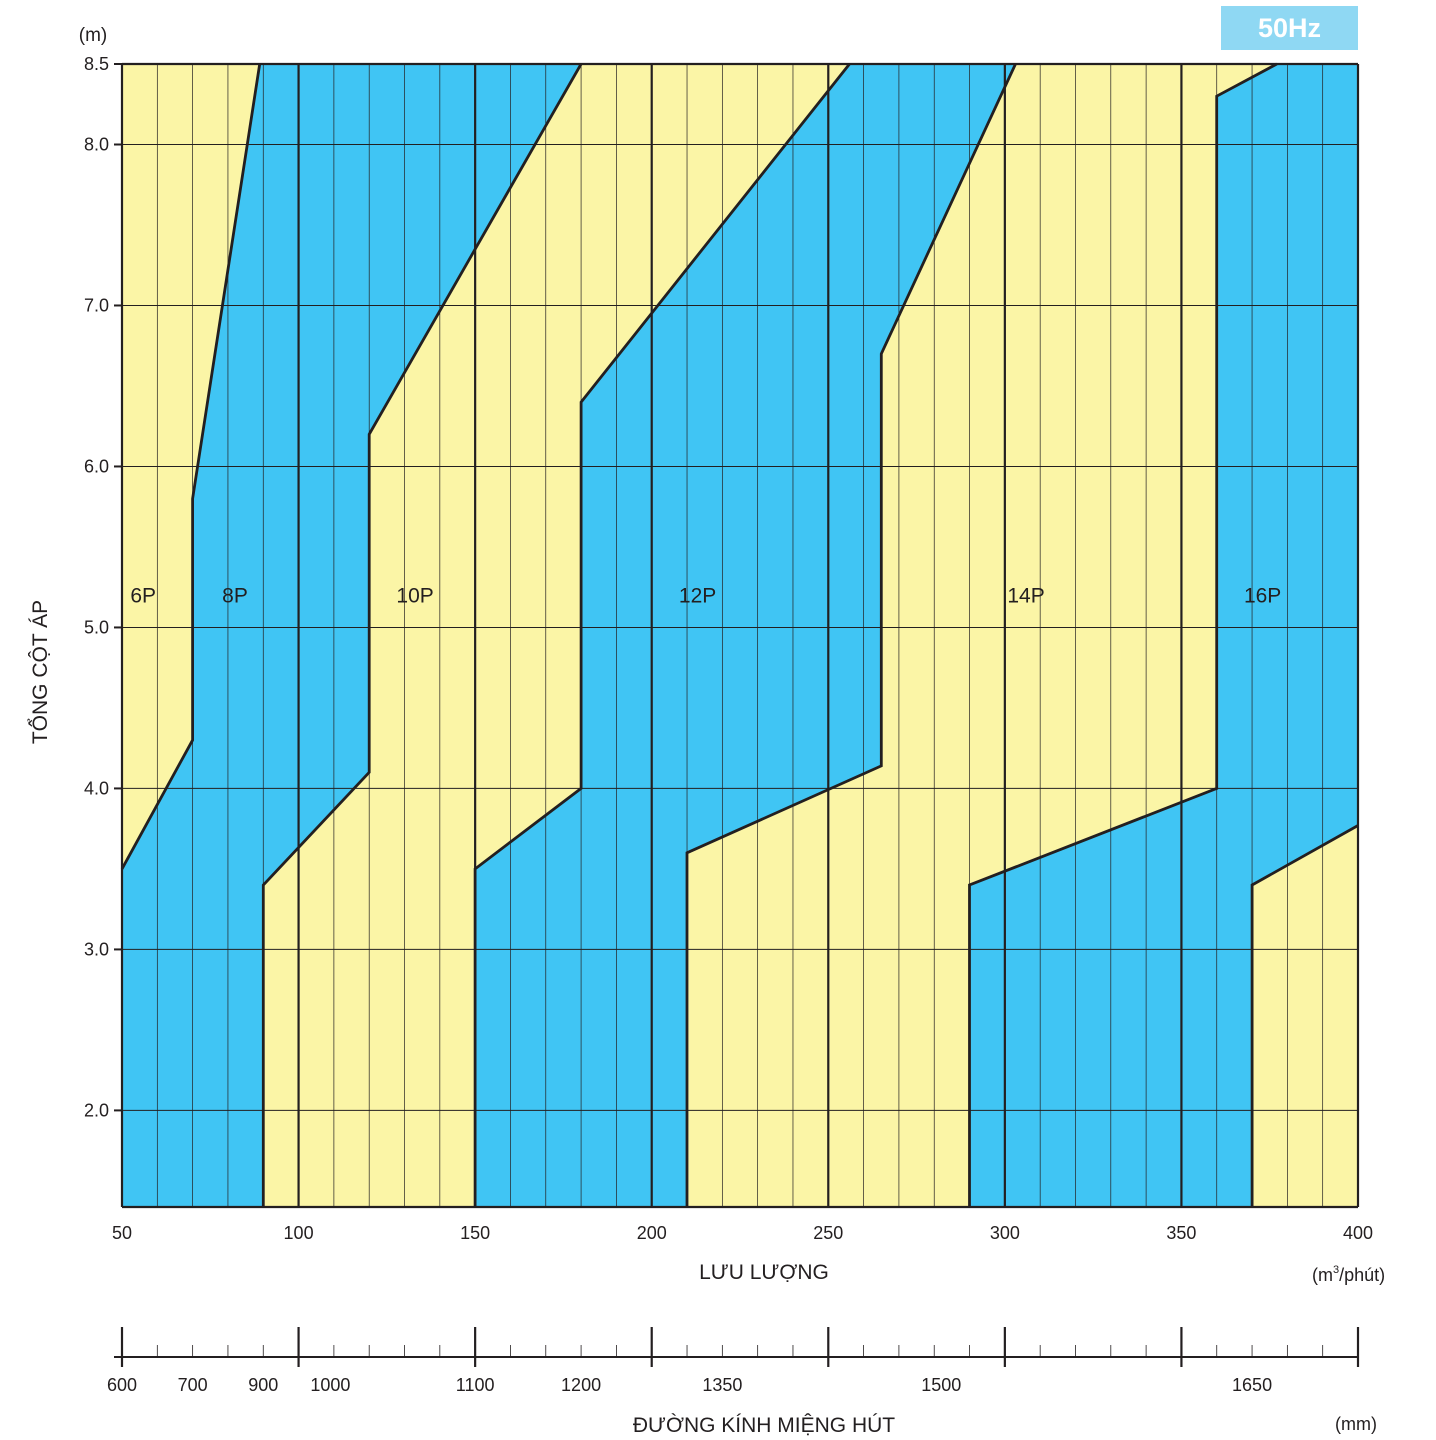 This screenshot has width=1436, height=1440. What do you see at coordinates (235, 595) in the screenshot?
I see `region-label-8p: 8P` at bounding box center [235, 595].